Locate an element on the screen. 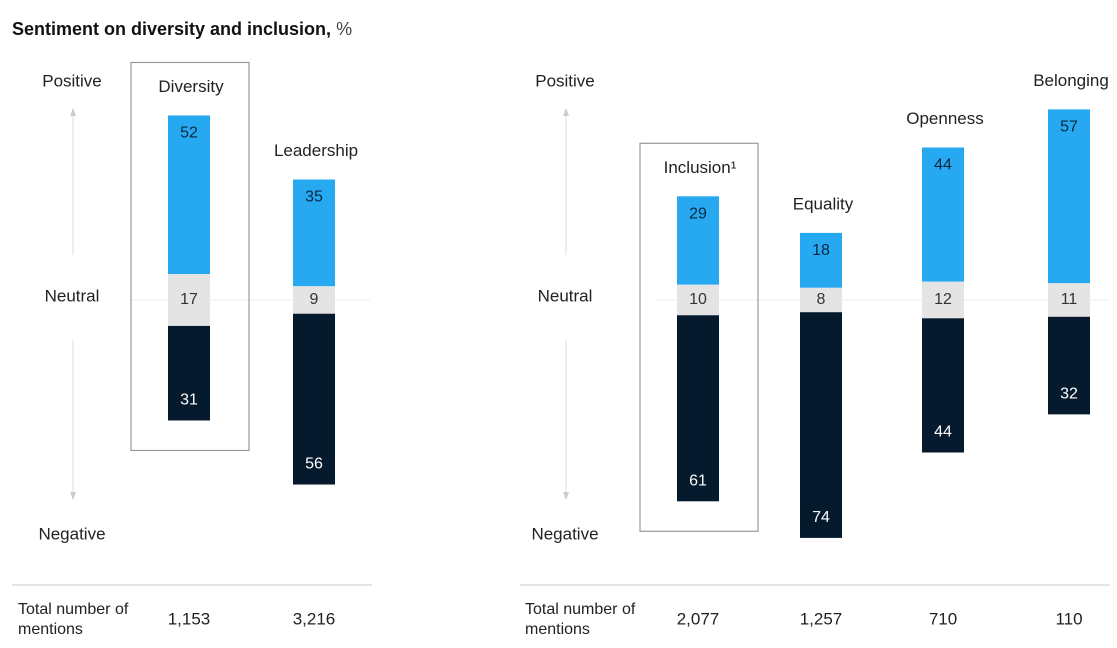 The image size is (1117, 648). category-label: Inclusion¹ is located at coordinates (700, 167).